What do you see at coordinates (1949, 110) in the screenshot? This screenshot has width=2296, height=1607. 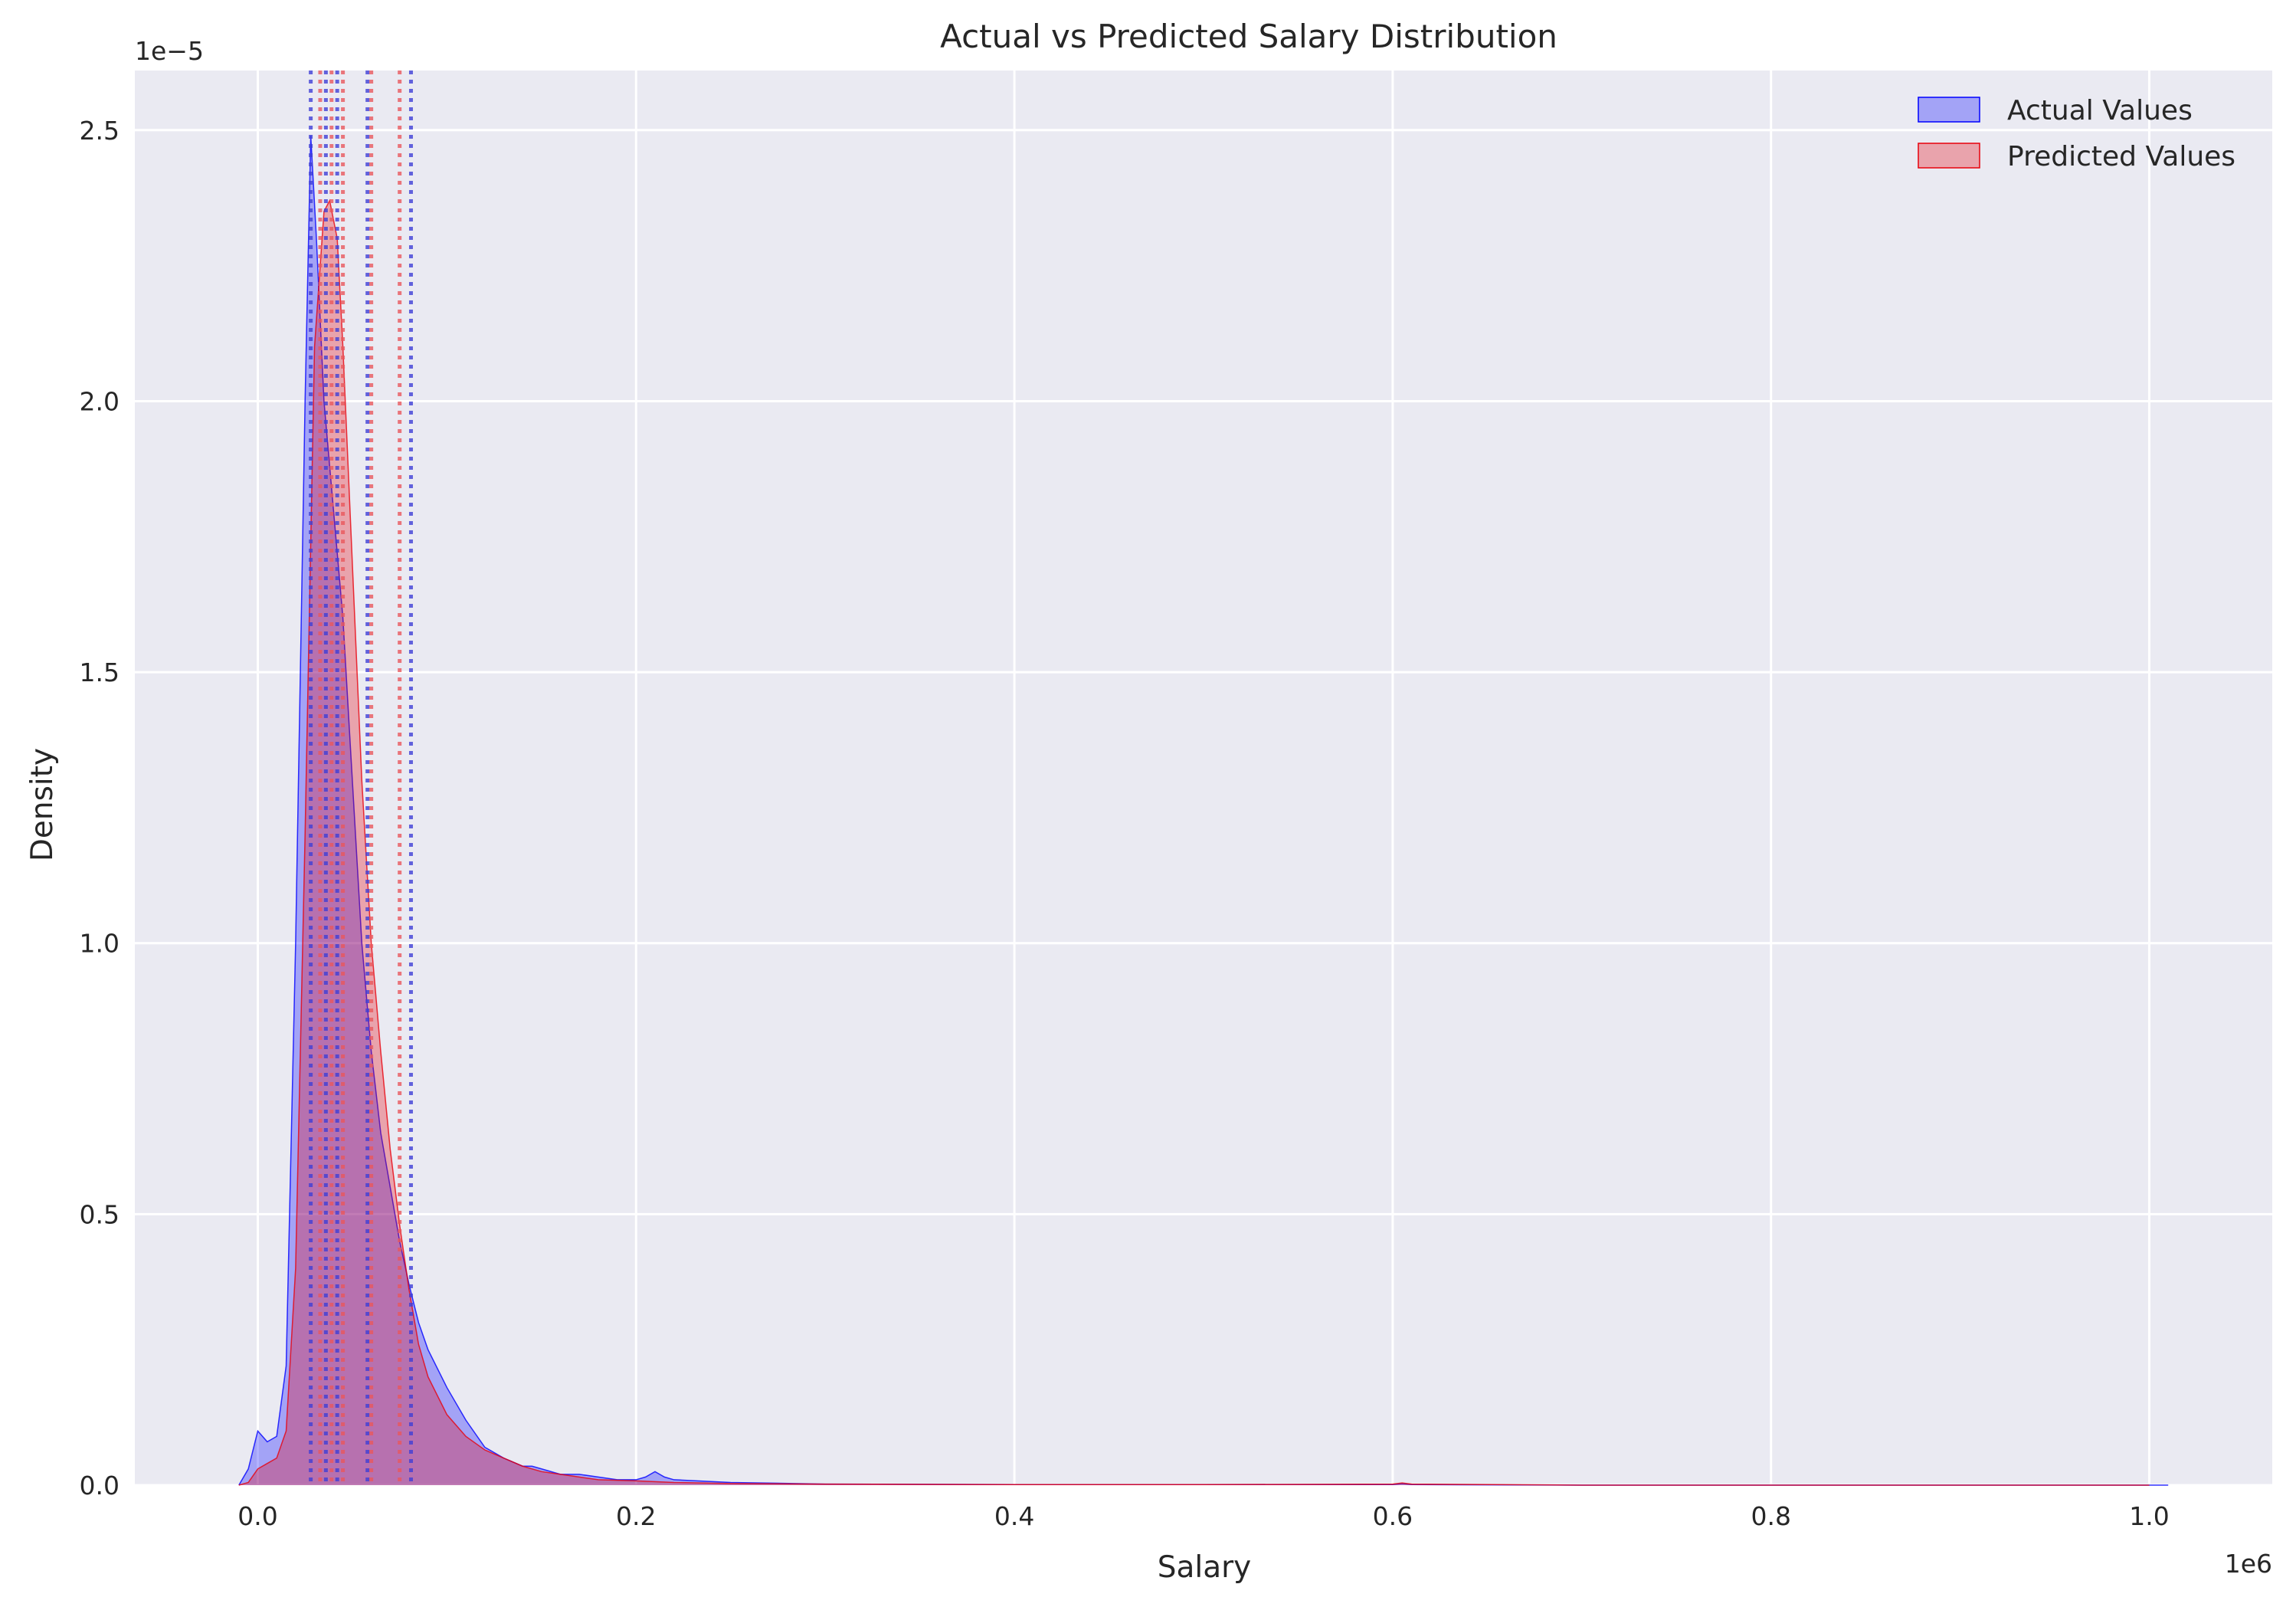 I see `legend-swatch-actual` at bounding box center [1949, 110].